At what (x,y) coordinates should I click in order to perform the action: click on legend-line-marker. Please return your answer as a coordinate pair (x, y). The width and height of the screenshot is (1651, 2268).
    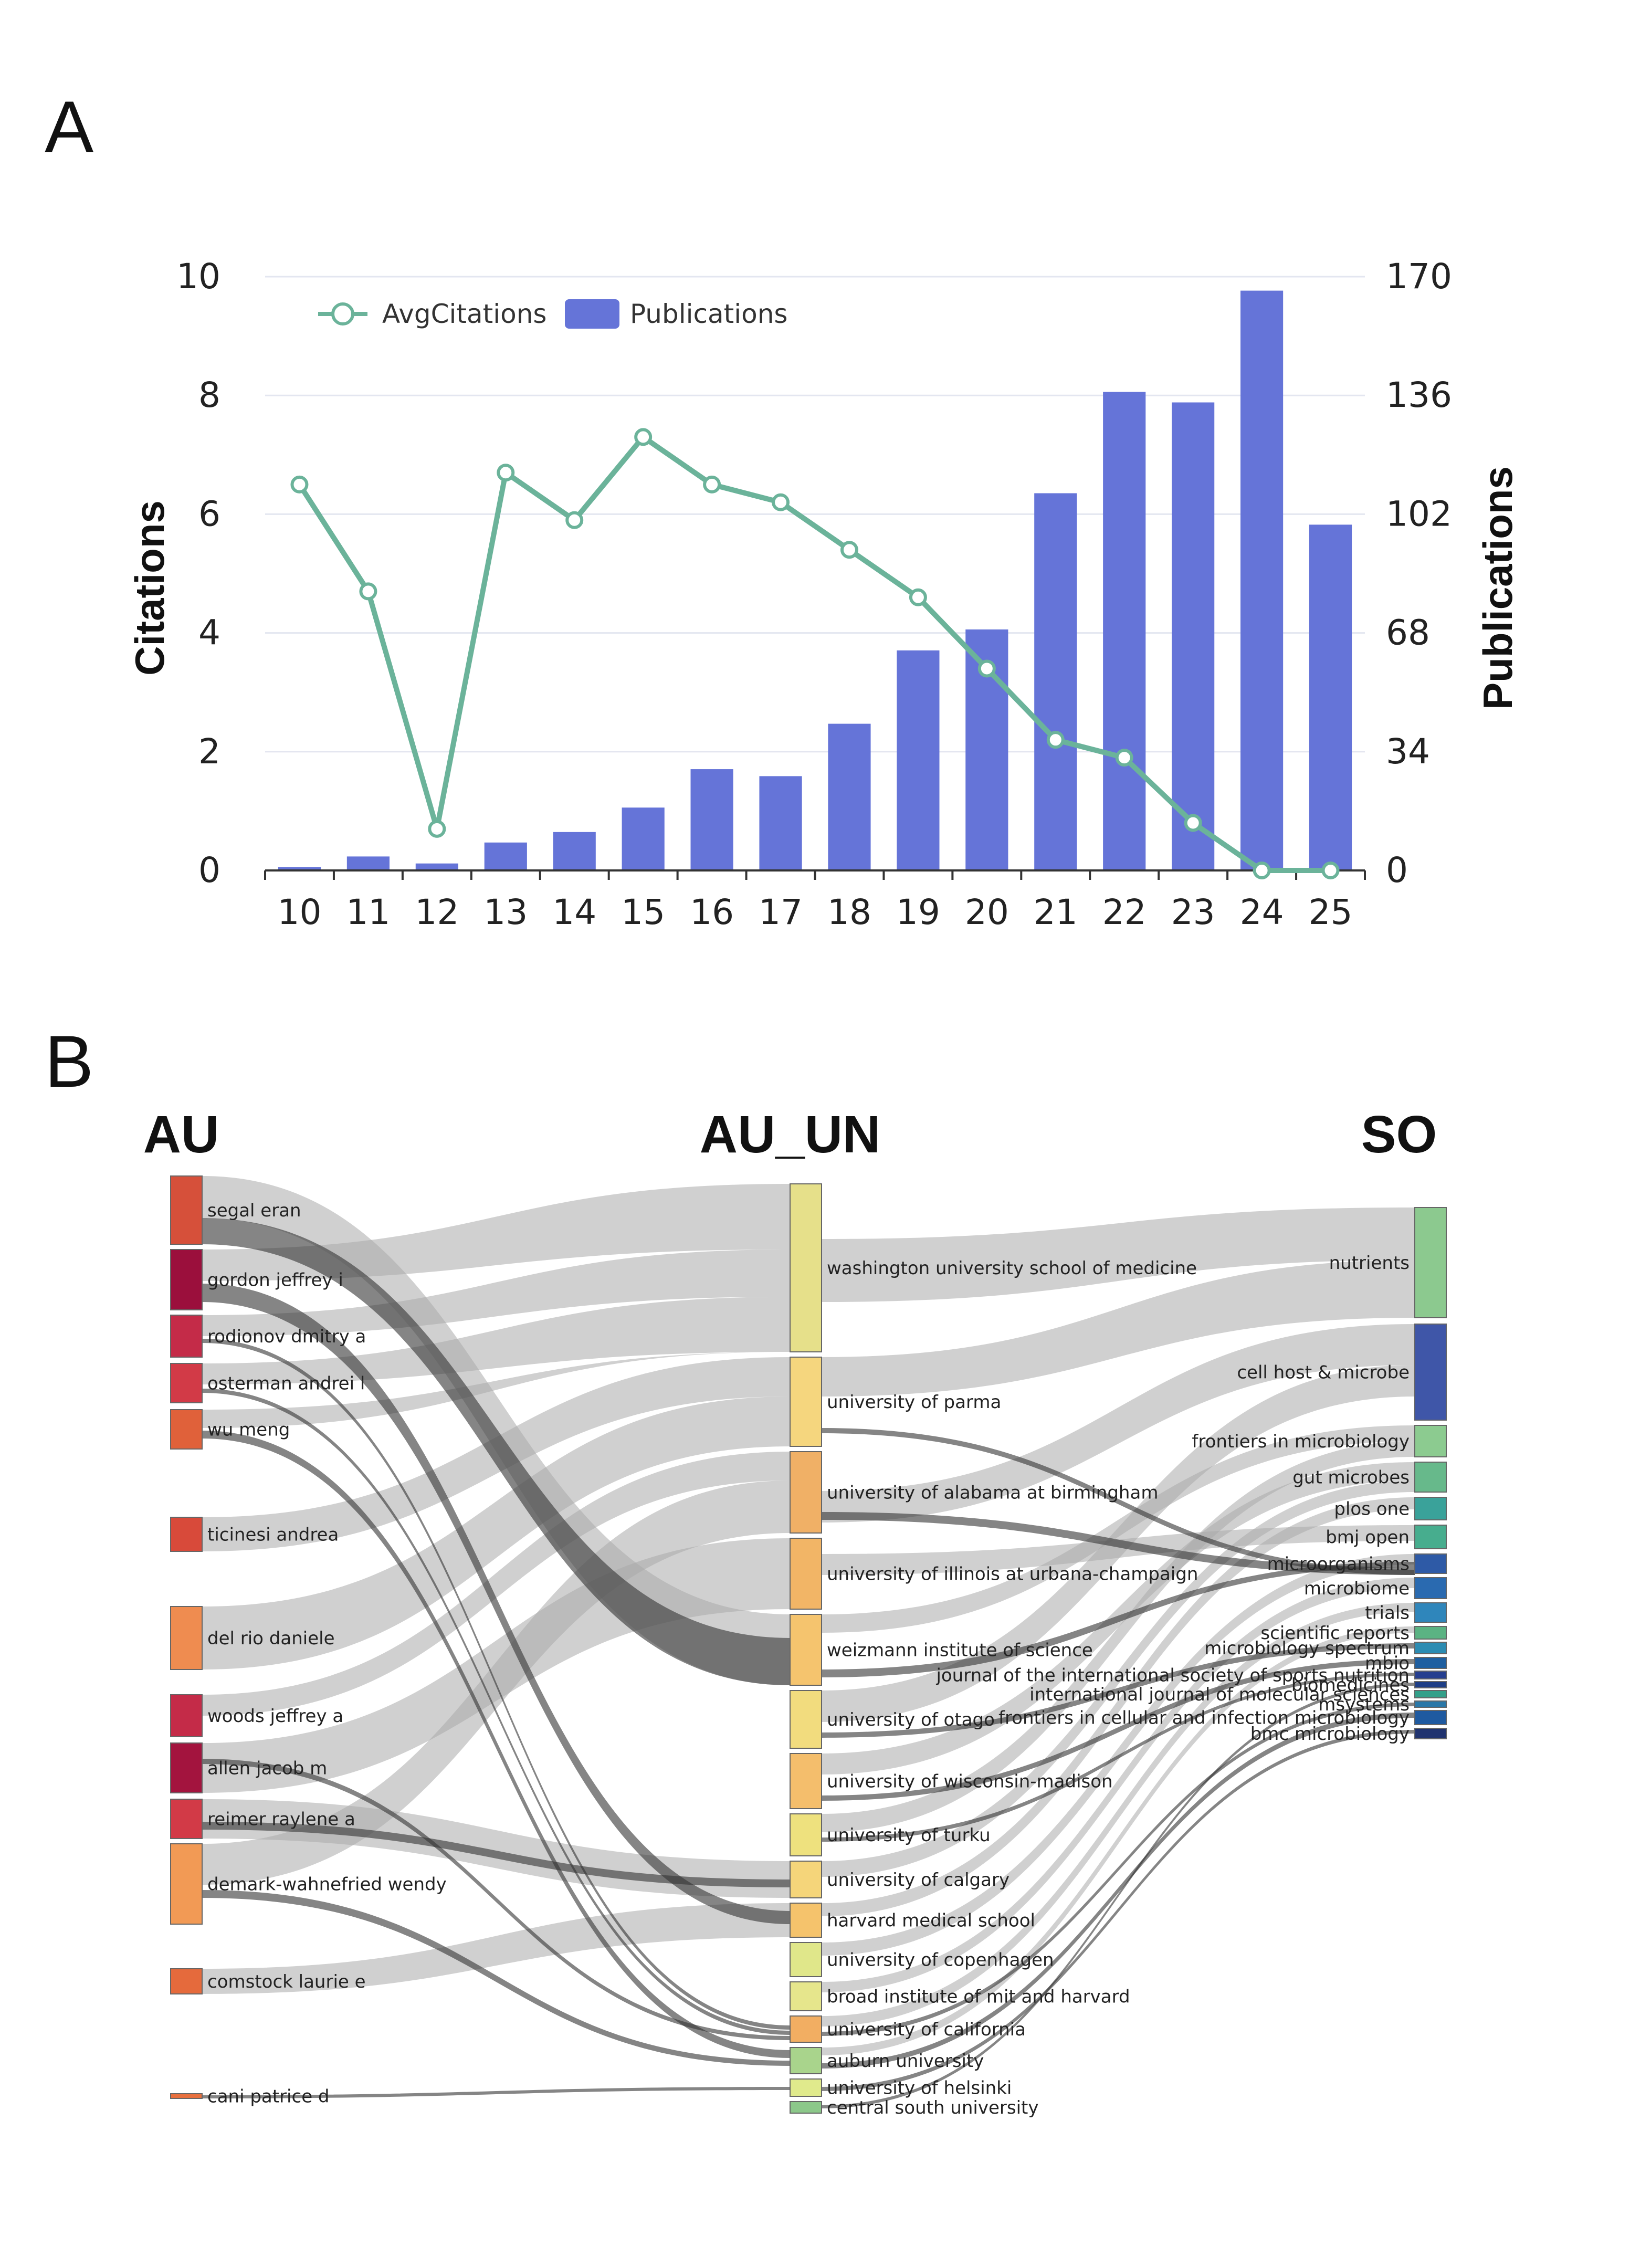
    Looking at the image, I should click on (343, 314).